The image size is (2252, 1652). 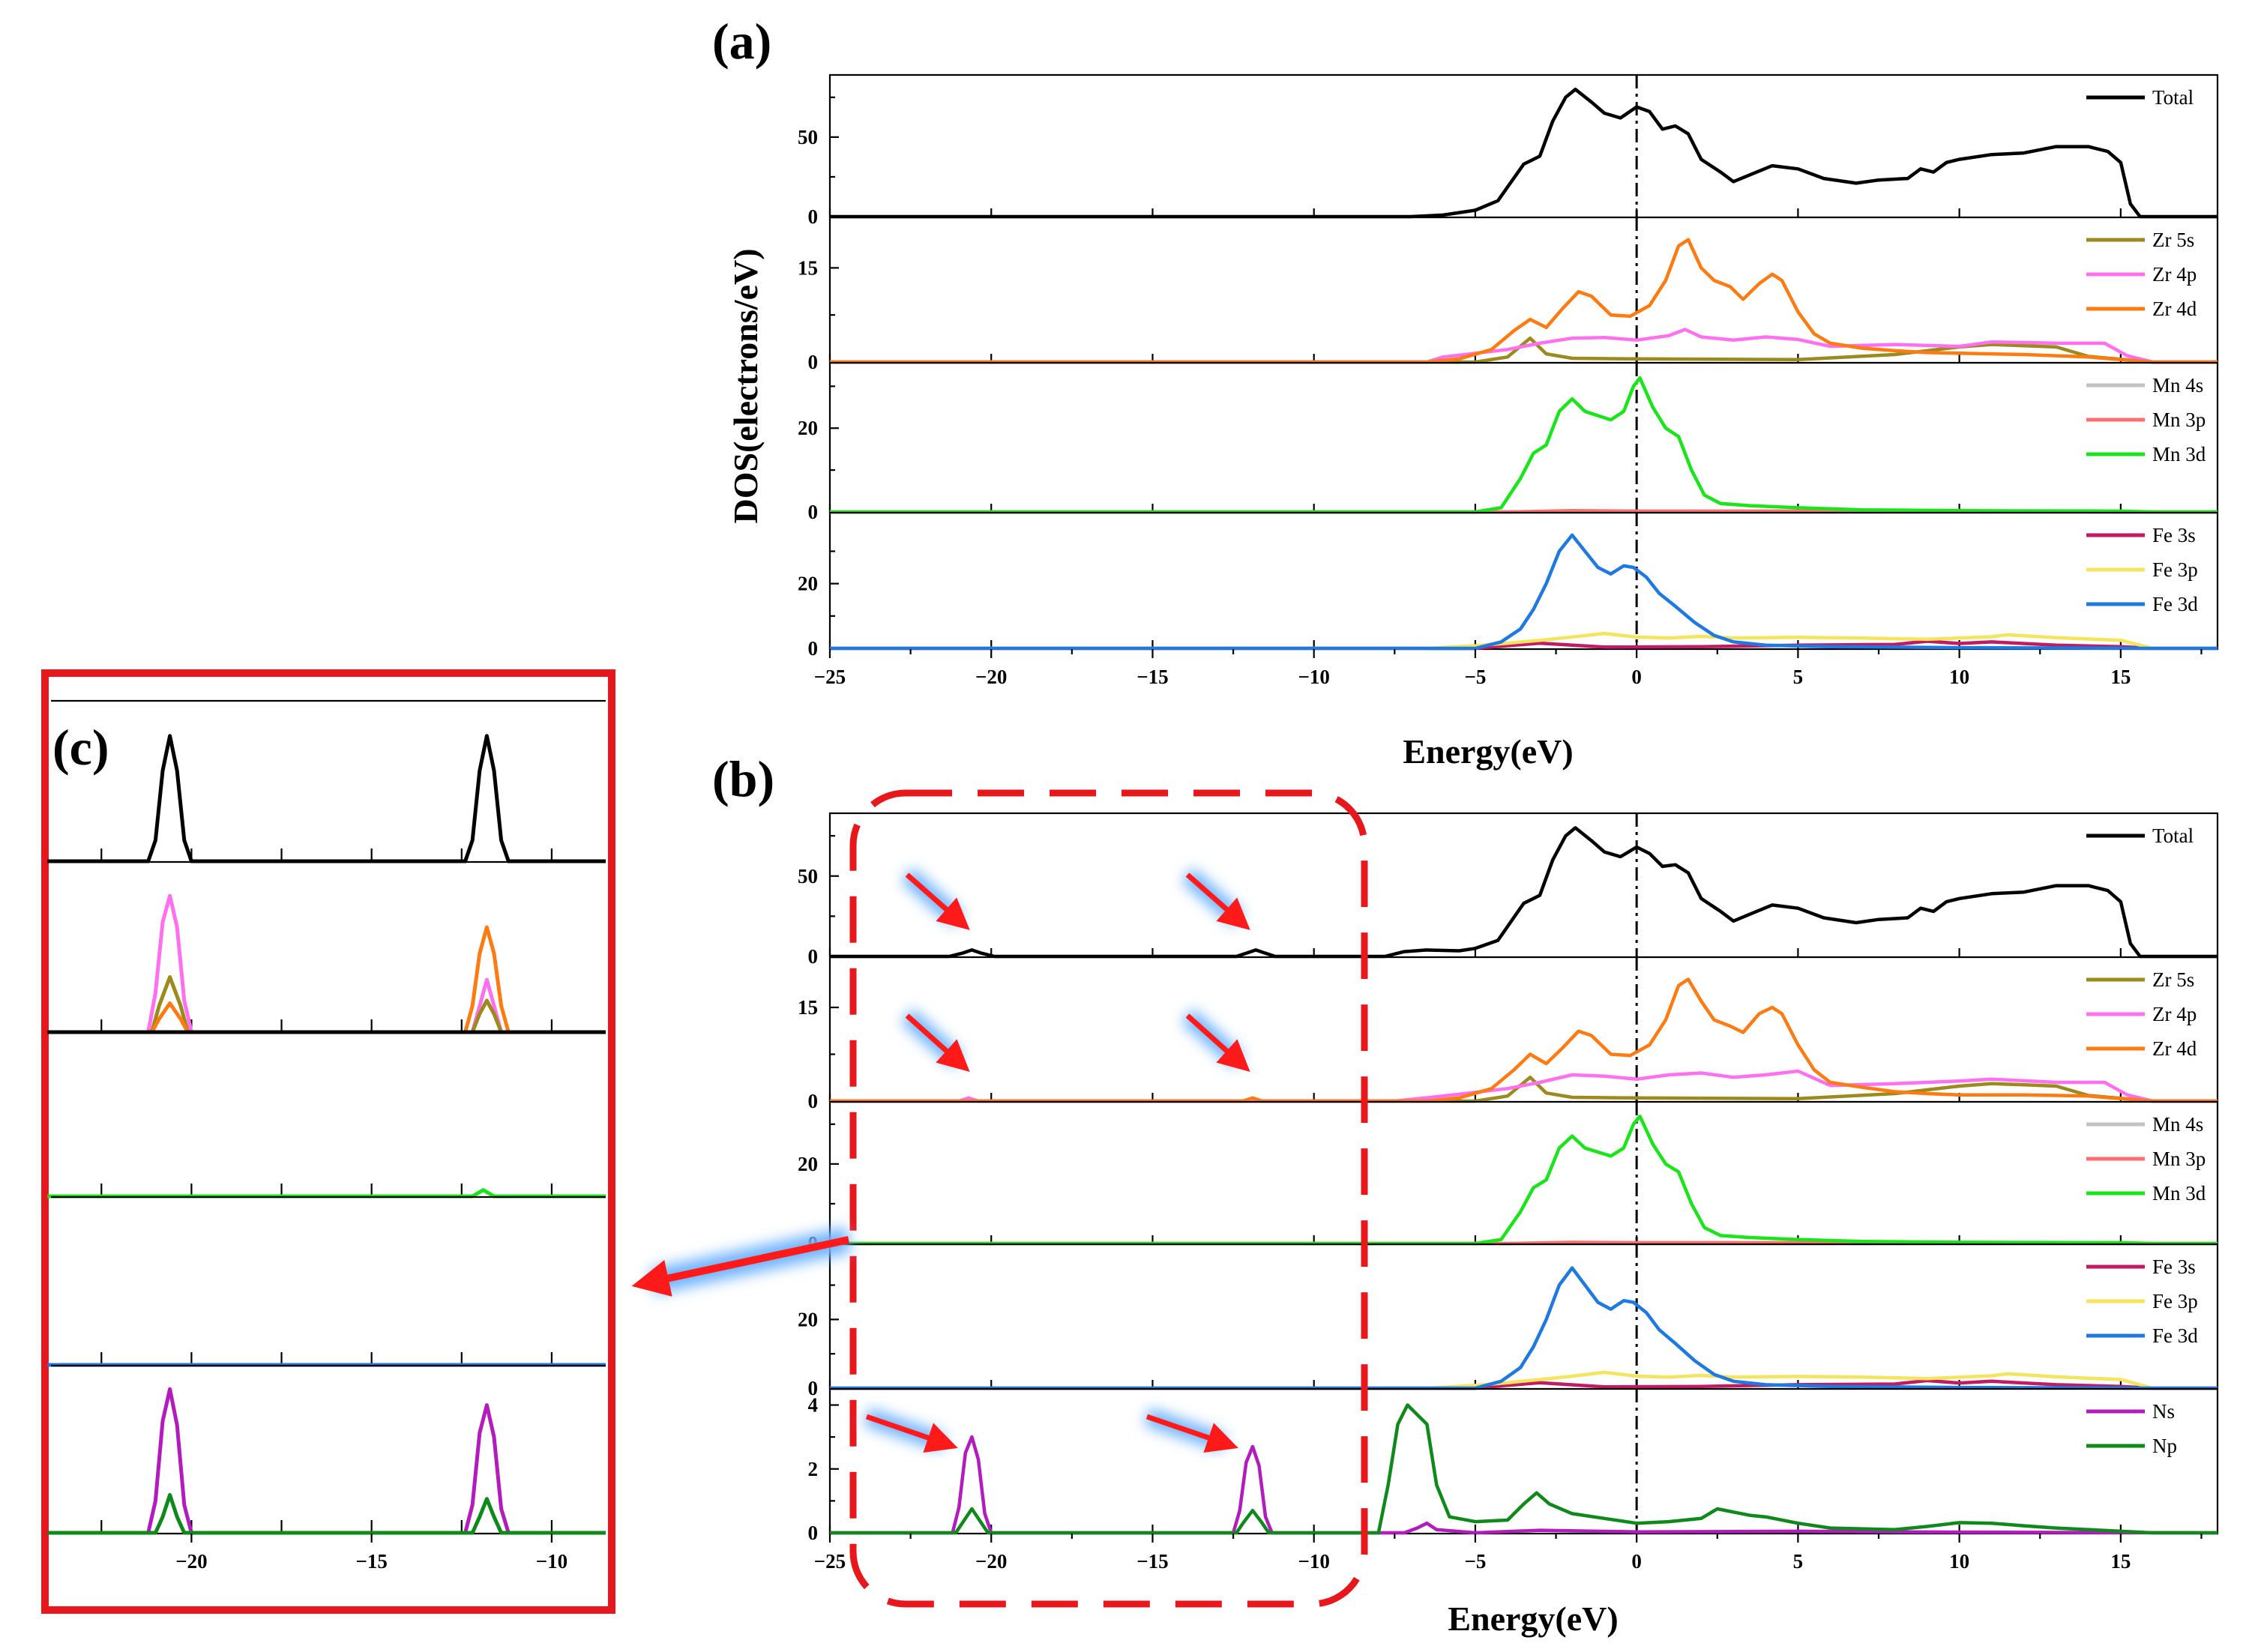 I want to click on y-tick-label: 4, so click(x=813, y=1405).